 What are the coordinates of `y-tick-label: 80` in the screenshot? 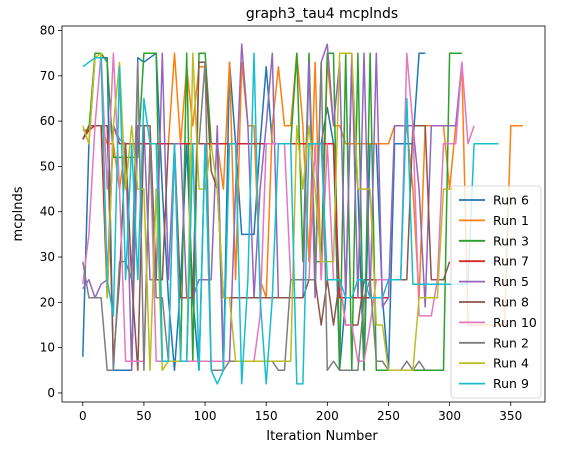 It's located at (47, 31).